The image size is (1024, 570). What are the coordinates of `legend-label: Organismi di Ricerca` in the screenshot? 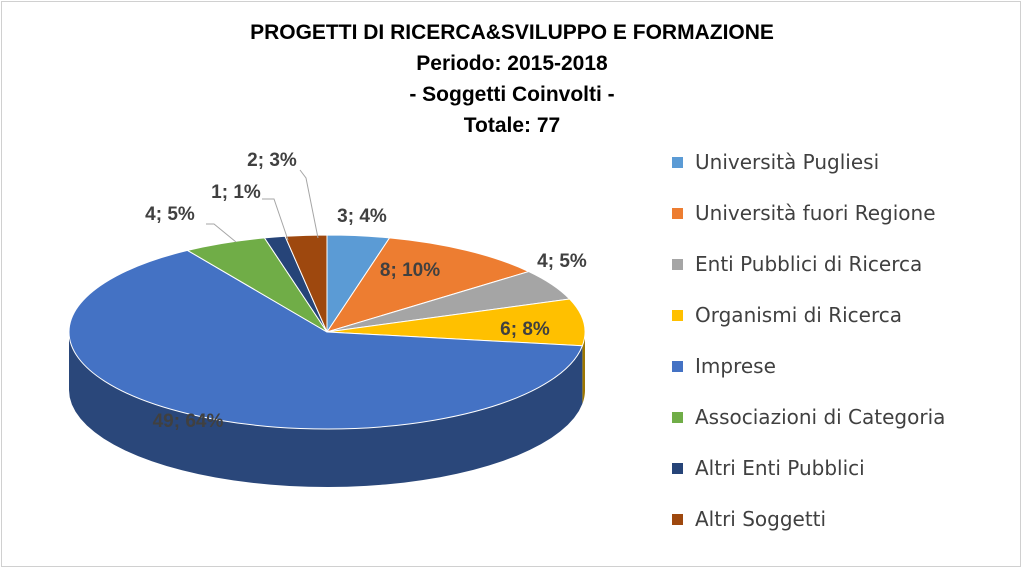 It's located at (799, 315).